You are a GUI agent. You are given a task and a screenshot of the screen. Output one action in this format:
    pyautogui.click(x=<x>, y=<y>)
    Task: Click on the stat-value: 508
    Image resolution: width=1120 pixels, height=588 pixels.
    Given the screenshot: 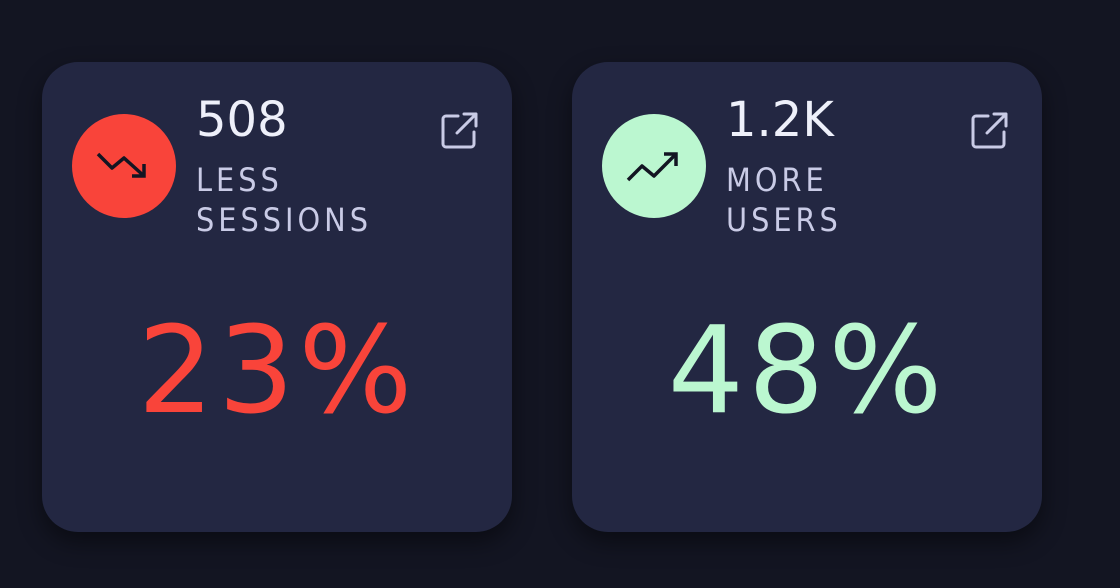 What is the action you would take?
    pyautogui.click(x=242, y=120)
    